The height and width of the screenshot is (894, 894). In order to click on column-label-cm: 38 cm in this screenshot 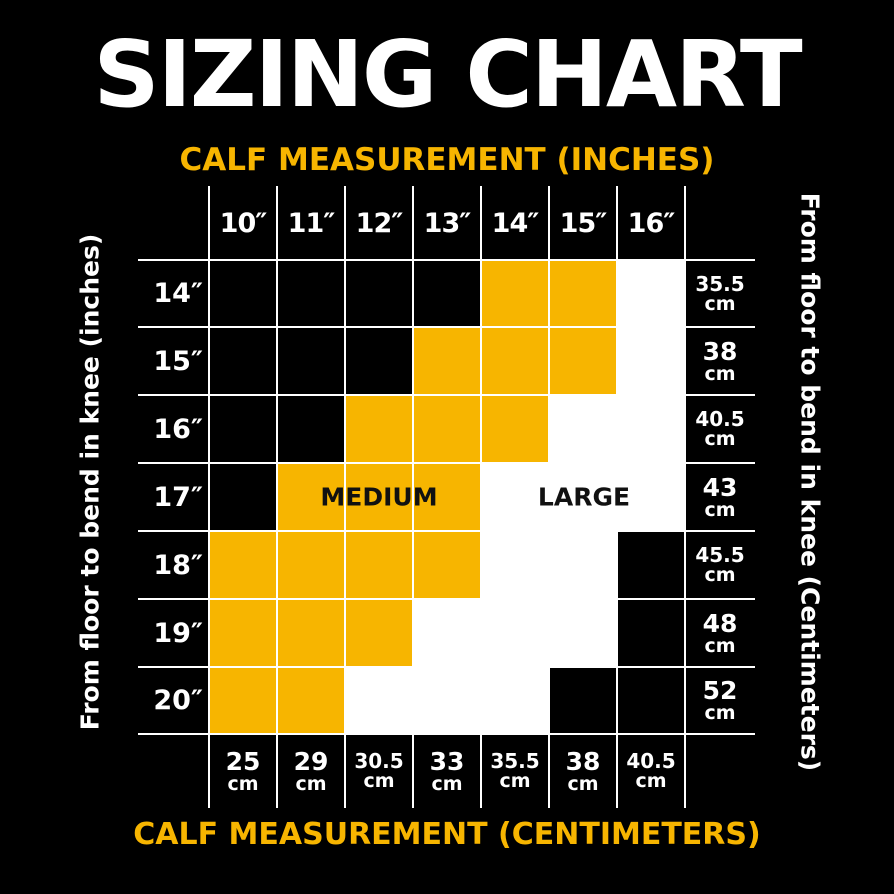, I will do `click(583, 771)`.